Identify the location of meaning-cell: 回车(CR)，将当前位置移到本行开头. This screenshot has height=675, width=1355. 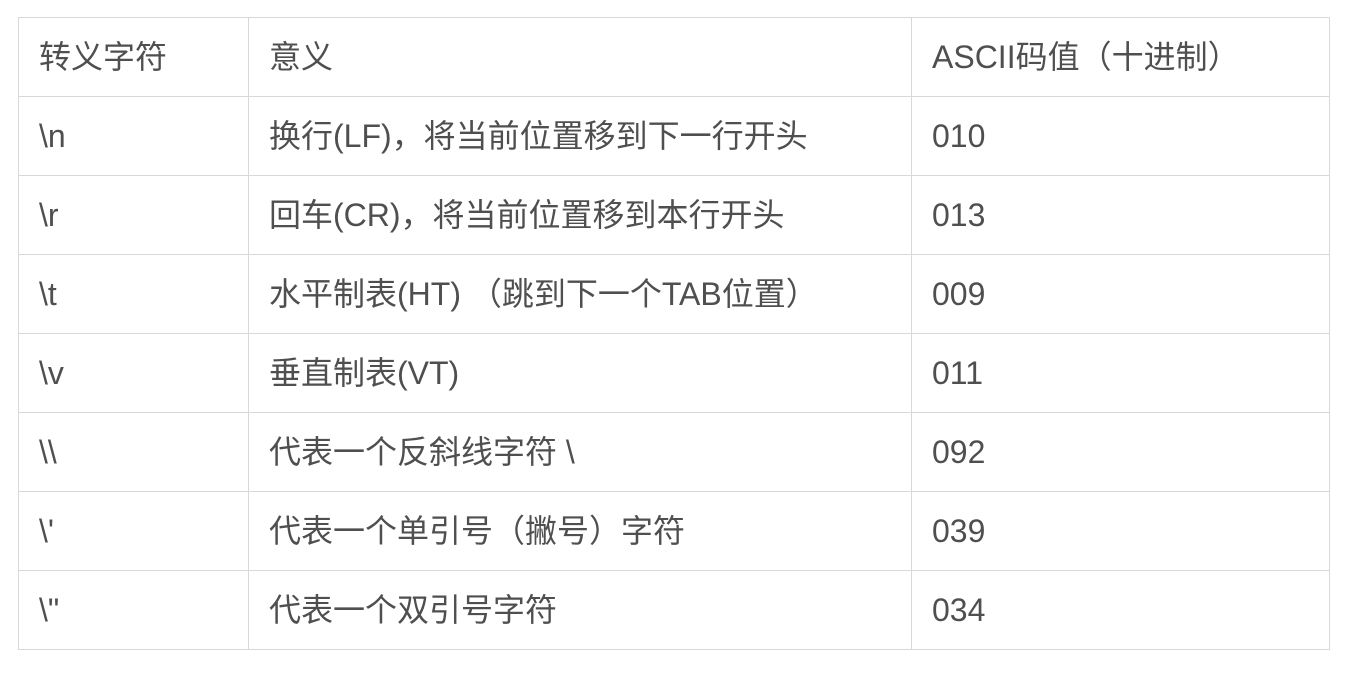
(580, 215).